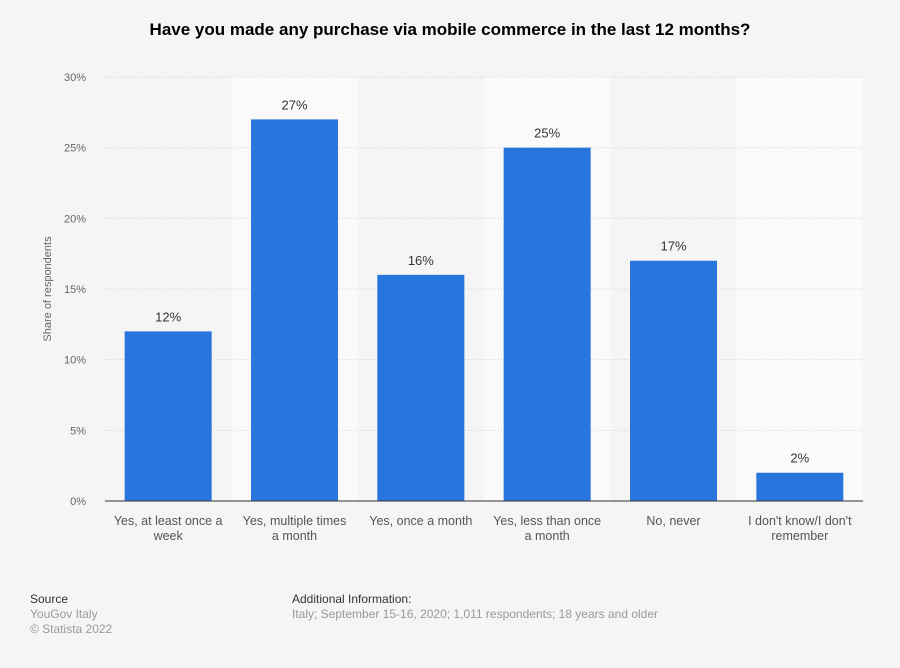  What do you see at coordinates (75, 361) in the screenshot?
I see `y-tick-label: 10%` at bounding box center [75, 361].